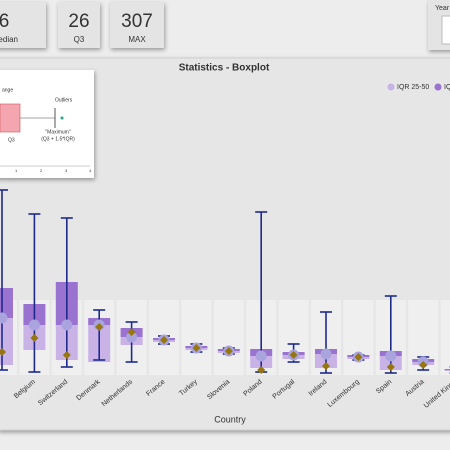 This screenshot has width=450, height=450. What do you see at coordinates (90, 170) in the screenshot?
I see `inset-tick: 4` at bounding box center [90, 170].